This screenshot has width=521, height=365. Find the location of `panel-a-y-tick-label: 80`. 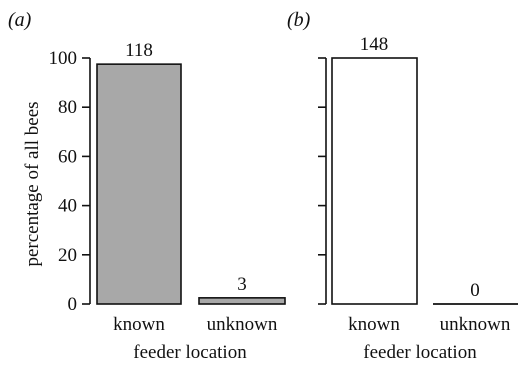

panel-a-y-tick-label: 80 is located at coordinates (67, 107).